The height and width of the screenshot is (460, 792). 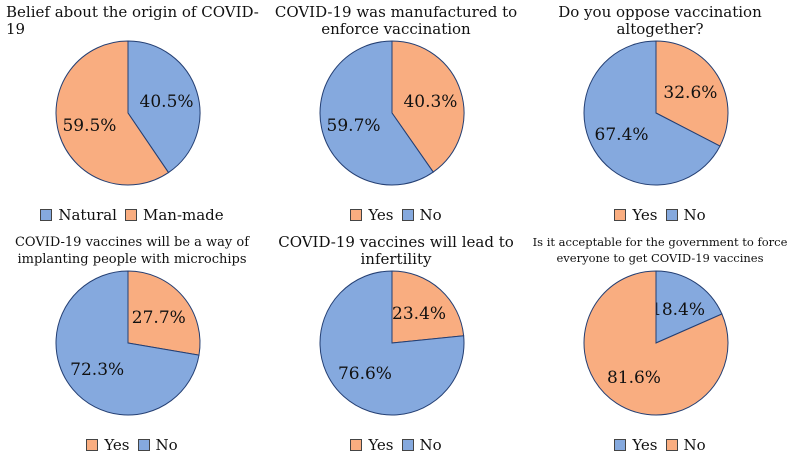 What do you see at coordinates (419, 314) in the screenshot?
I see `data-label: 23.4%` at bounding box center [419, 314].